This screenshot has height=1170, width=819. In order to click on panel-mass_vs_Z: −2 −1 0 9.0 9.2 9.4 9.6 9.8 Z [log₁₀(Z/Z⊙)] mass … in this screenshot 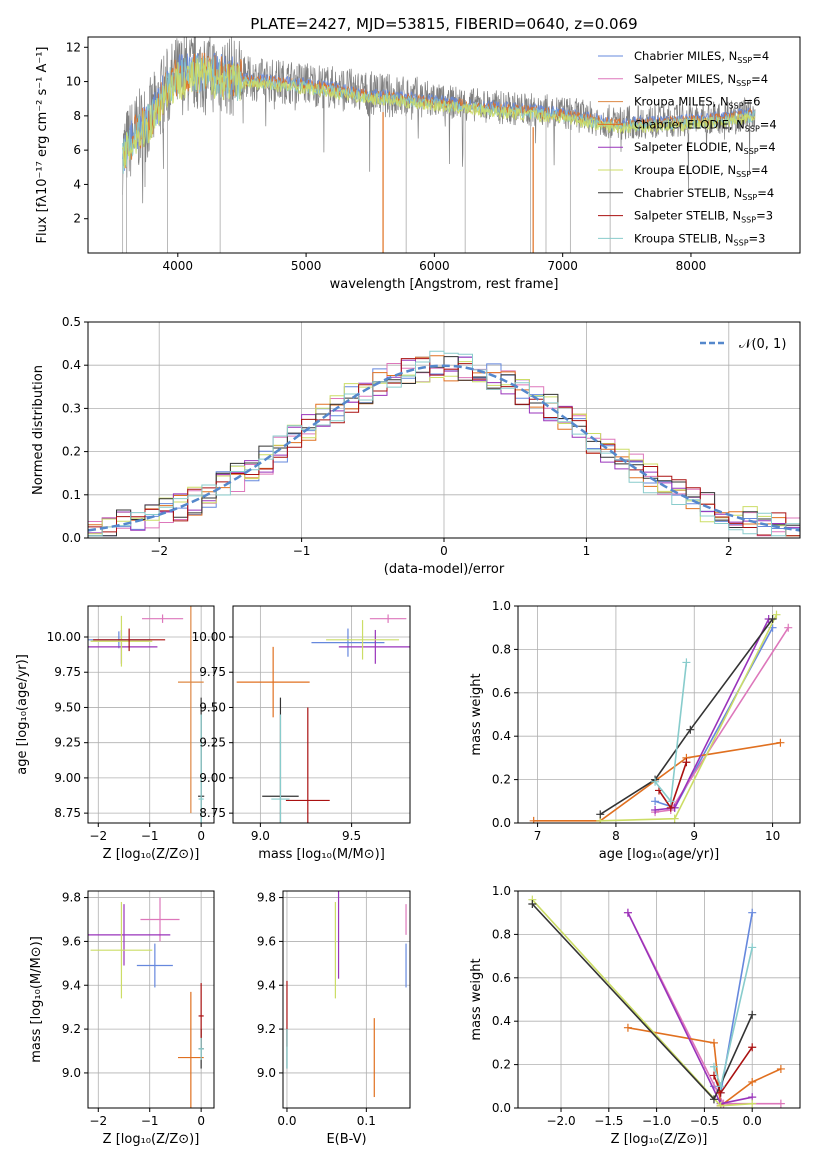, I will do `click(122, 1018)`.